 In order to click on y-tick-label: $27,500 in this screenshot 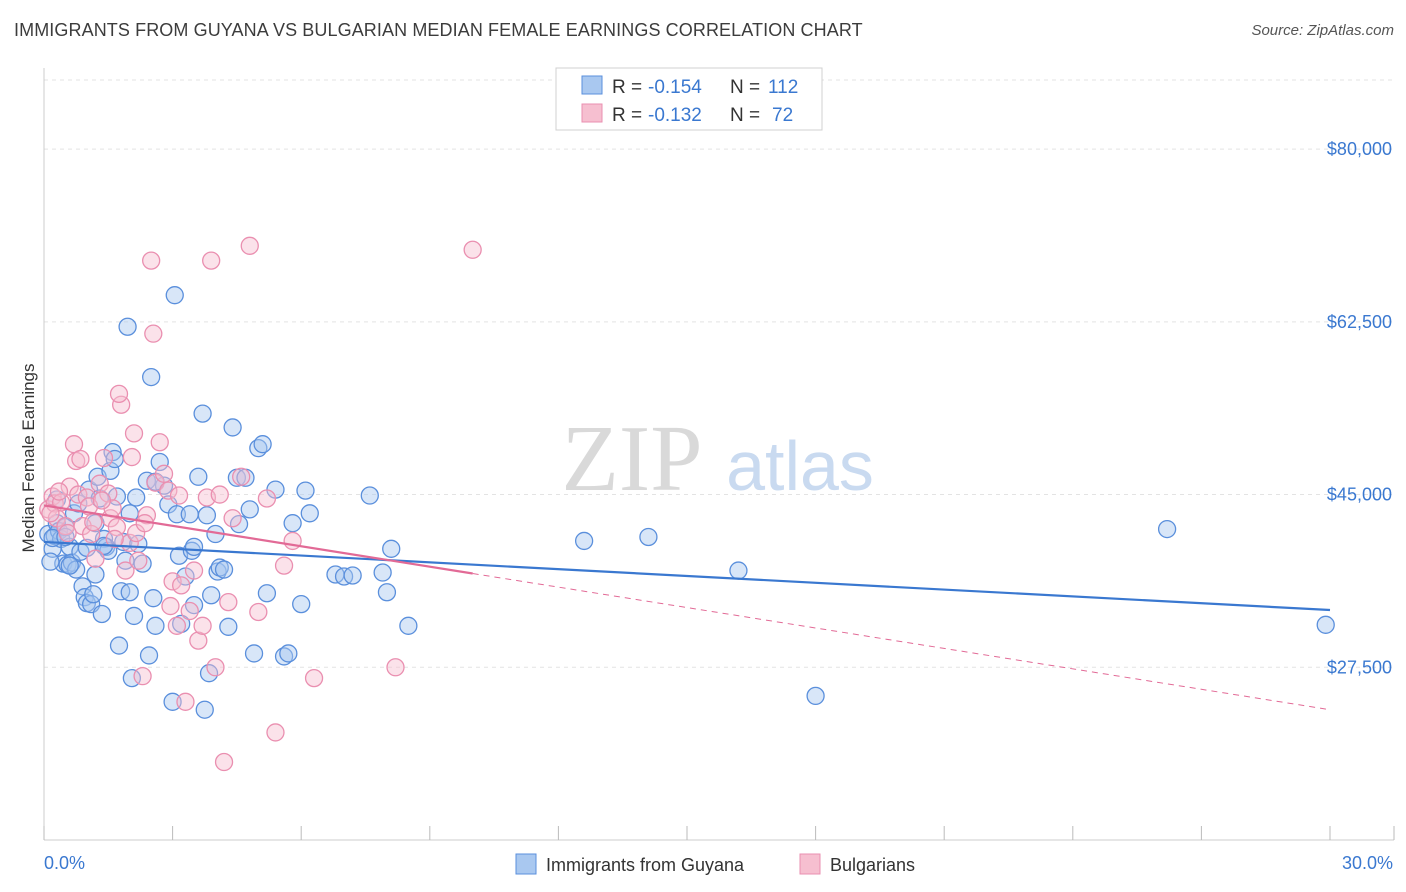, I will do `click(1359, 667)`.